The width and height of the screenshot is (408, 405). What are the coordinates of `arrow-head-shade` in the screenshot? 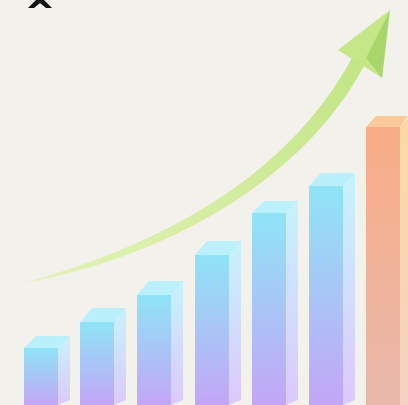 It's located at (378, 44).